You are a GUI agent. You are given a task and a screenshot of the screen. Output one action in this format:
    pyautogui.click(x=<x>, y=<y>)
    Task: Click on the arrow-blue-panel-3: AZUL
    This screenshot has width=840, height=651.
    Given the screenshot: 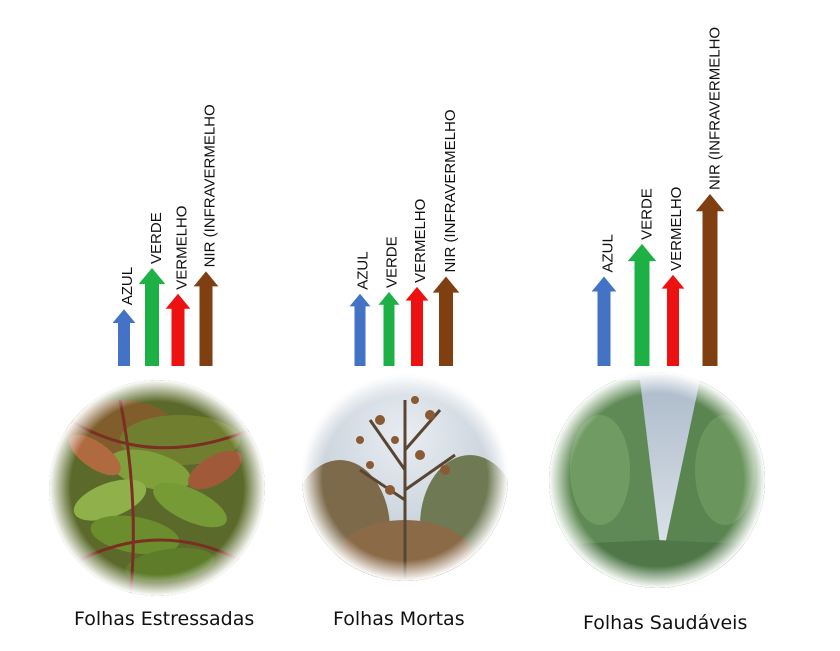 What is the action you would take?
    pyautogui.click(x=604, y=300)
    